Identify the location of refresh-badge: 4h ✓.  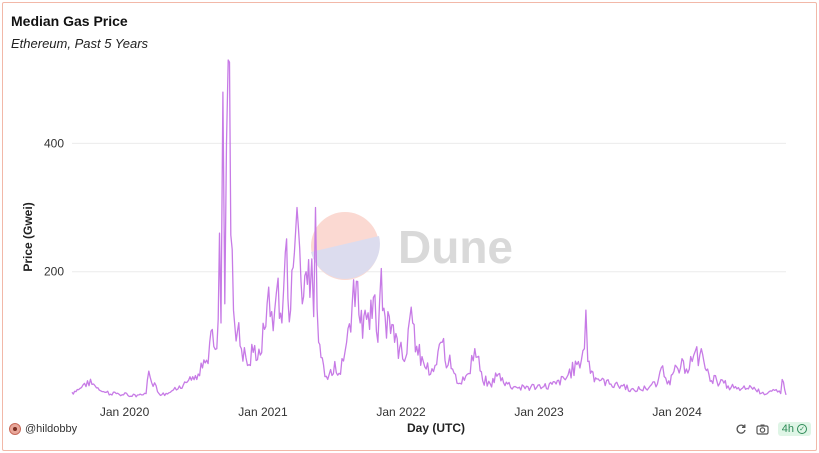
(794, 429).